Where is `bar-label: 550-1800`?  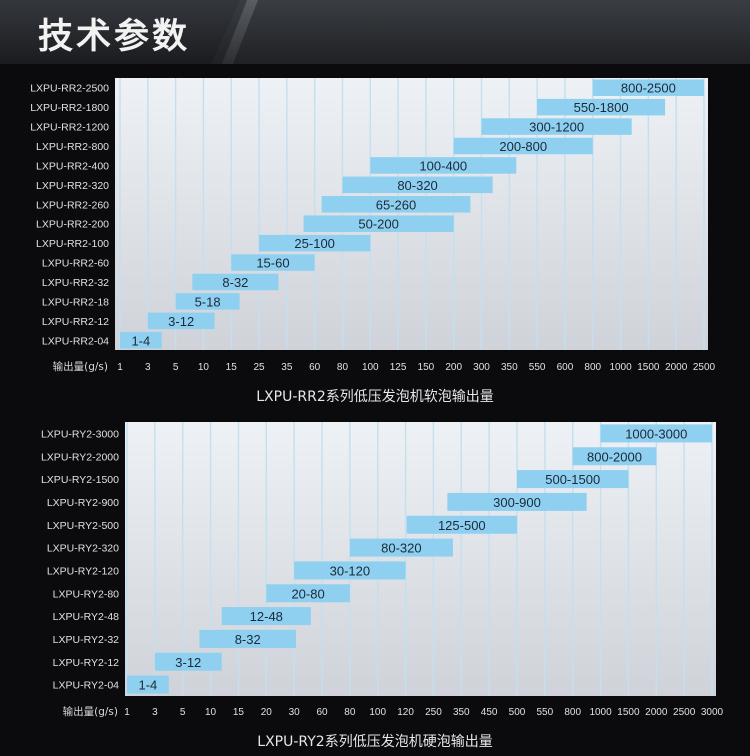 bar-label: 550-1800 is located at coordinates (601, 107).